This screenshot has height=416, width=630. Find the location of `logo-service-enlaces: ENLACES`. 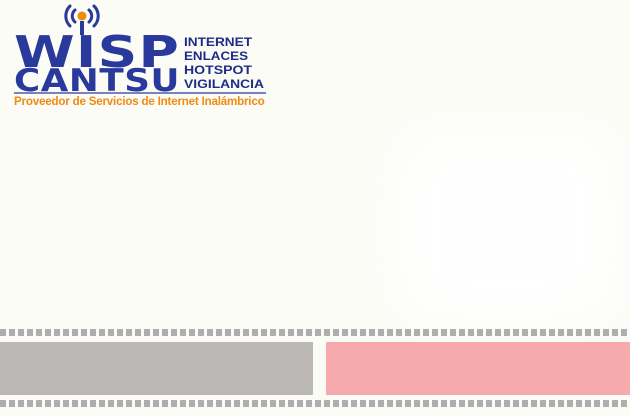

logo-service-enlaces: ENLACES is located at coordinates (216, 57).